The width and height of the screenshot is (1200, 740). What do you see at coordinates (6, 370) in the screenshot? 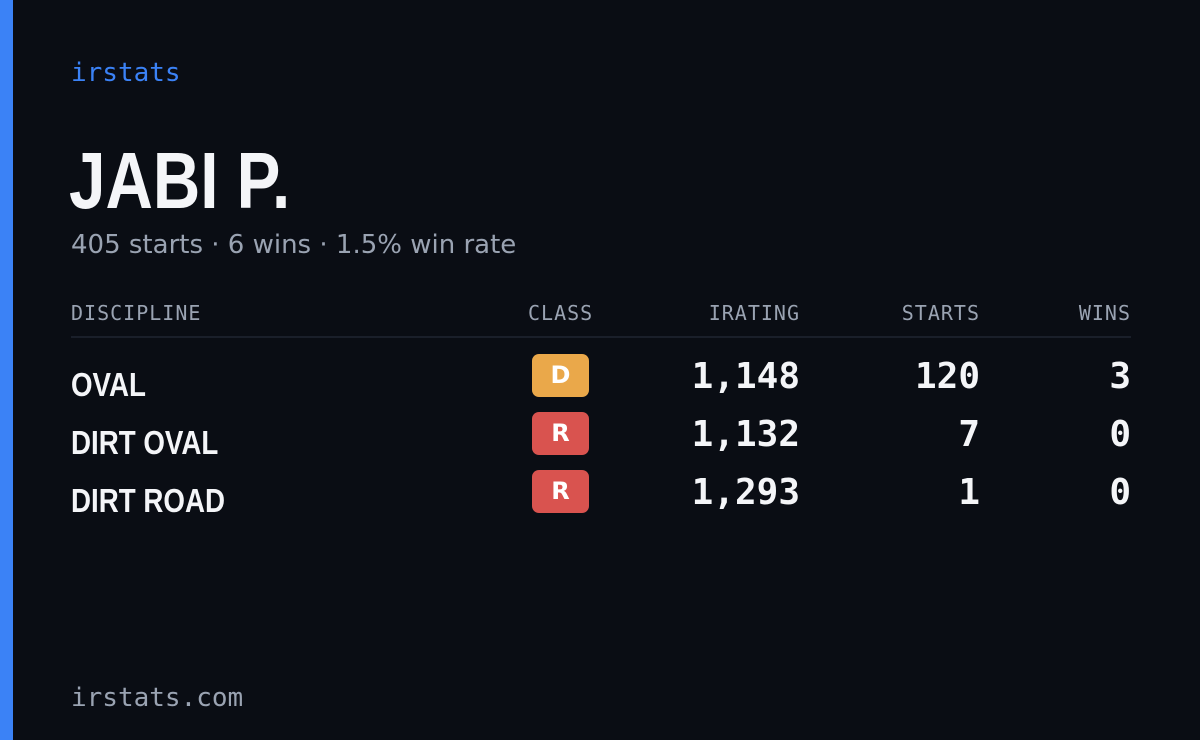
I see `accent-bar` at bounding box center [6, 370].